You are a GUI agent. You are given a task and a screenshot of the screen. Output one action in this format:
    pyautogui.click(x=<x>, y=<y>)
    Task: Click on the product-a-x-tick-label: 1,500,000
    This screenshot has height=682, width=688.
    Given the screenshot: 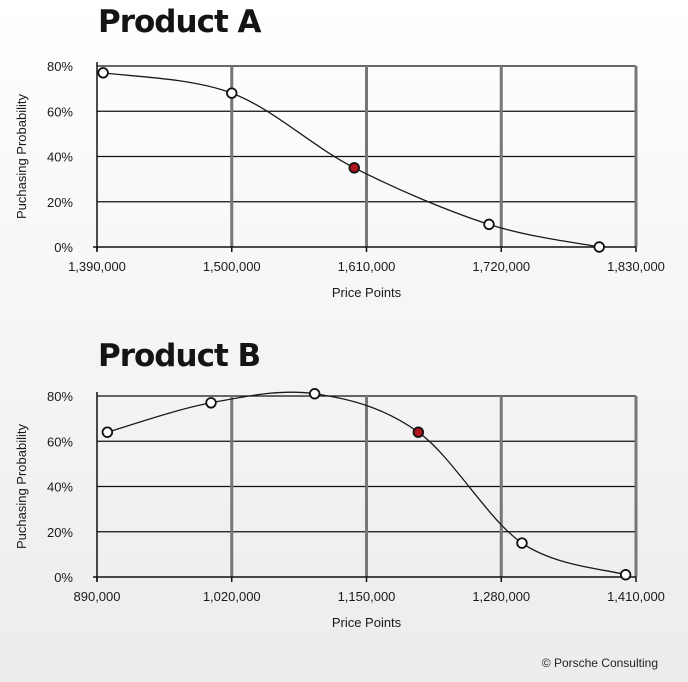 What is the action you would take?
    pyautogui.click(x=232, y=266)
    